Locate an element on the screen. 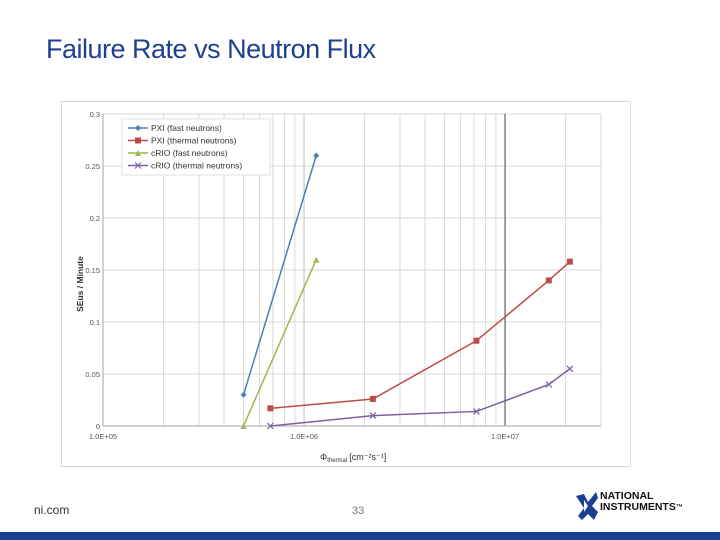  ni-logo-text: NATIONAL INSTRUMENTS™ is located at coordinates (641, 502).